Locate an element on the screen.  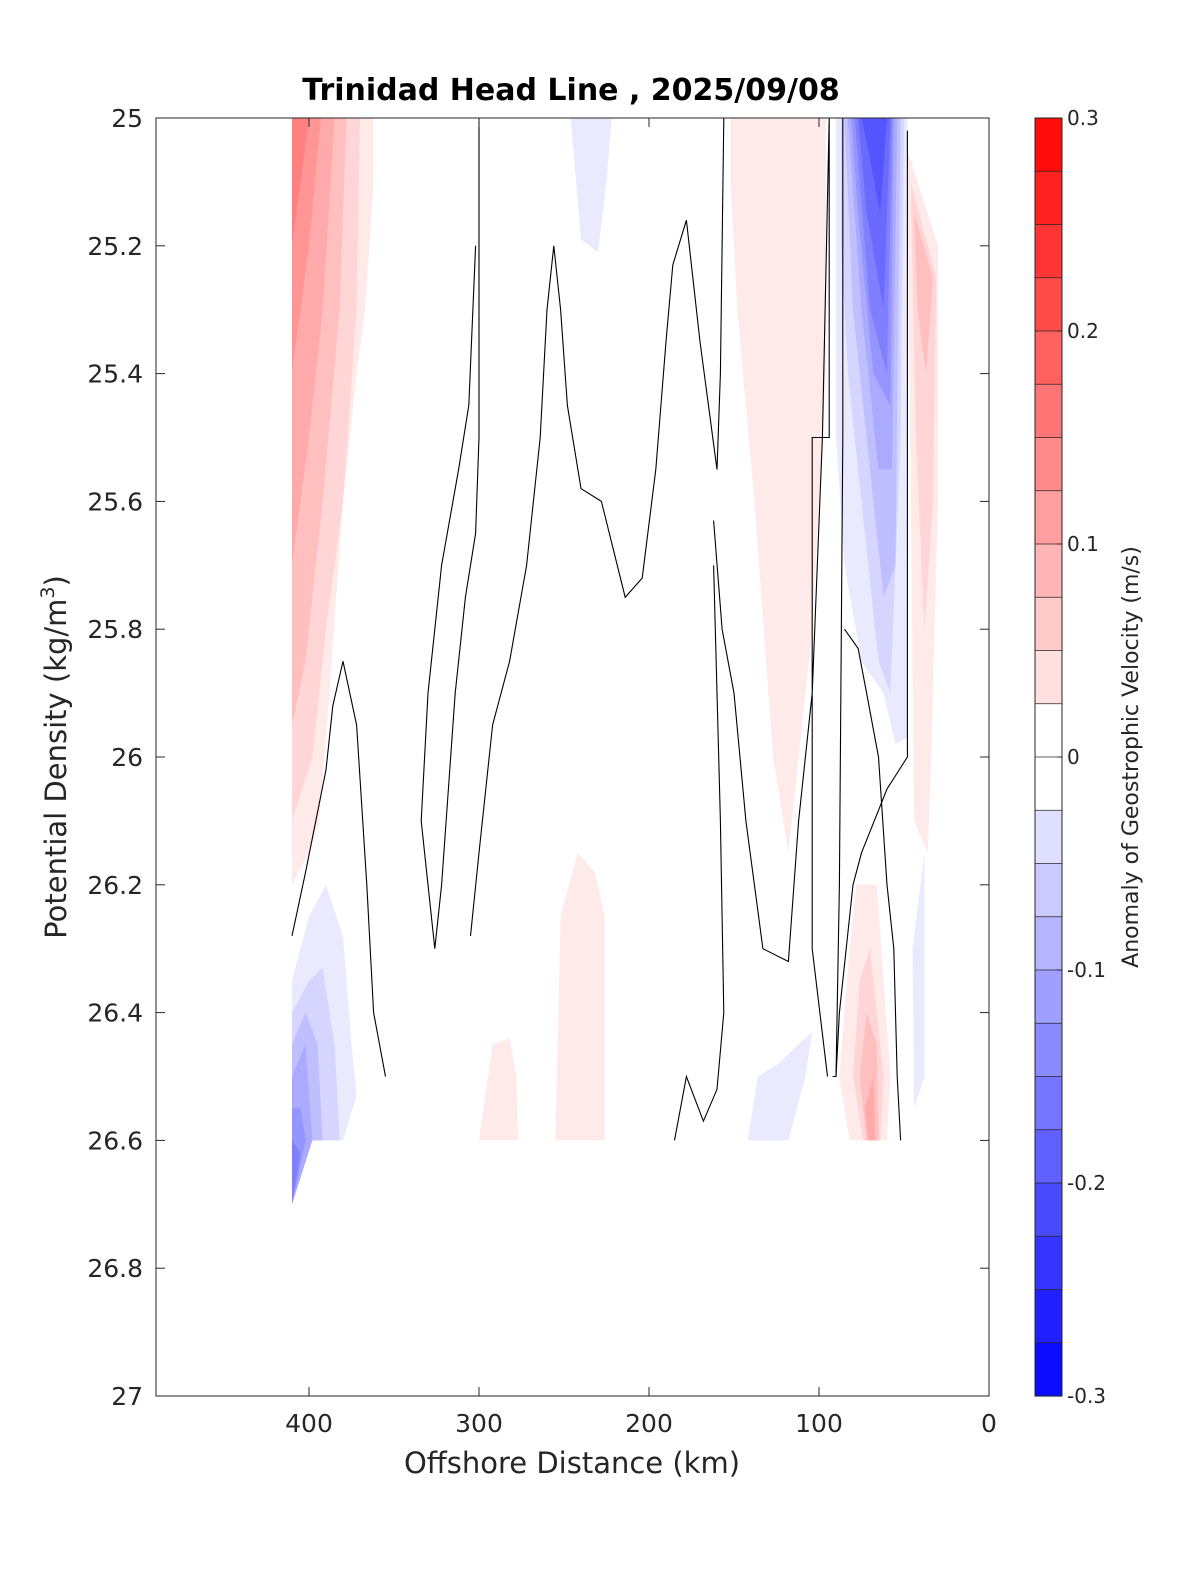
x-tick-label: 300 is located at coordinates (479, 1423).